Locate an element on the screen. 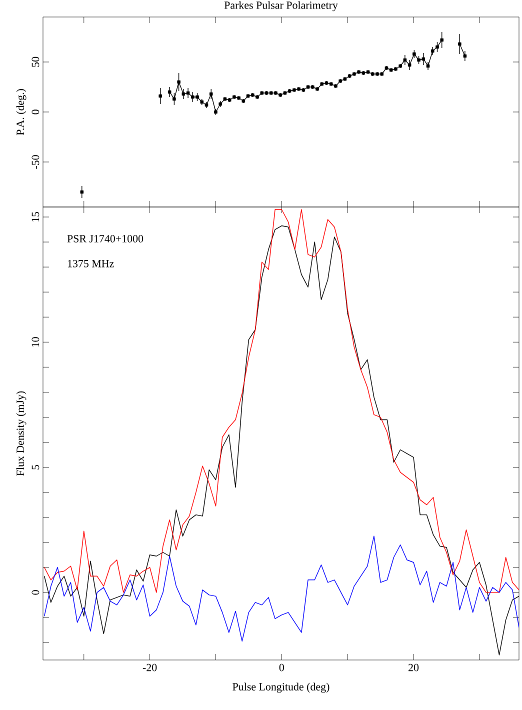 This screenshot has height=710, width=522. x-tick-label: 0 is located at coordinates (281, 668).